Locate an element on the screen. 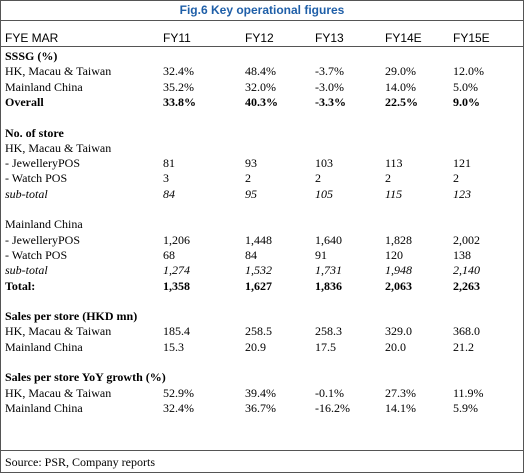 This screenshot has height=473, width=524. cell: 91 is located at coordinates (321, 254).